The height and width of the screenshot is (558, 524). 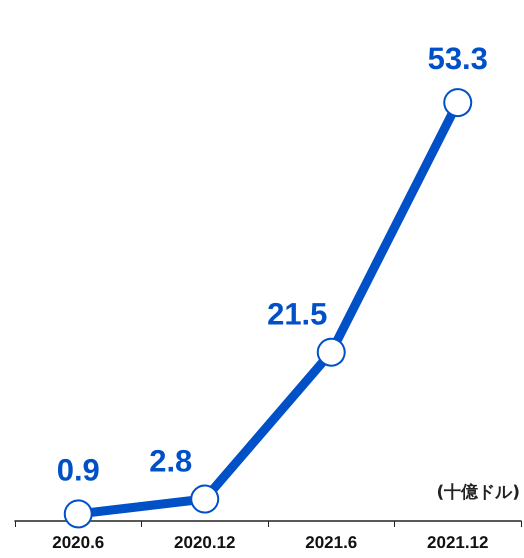 What do you see at coordinates (331, 542) in the screenshot?
I see `x-tick-label: 2021.6` at bounding box center [331, 542].